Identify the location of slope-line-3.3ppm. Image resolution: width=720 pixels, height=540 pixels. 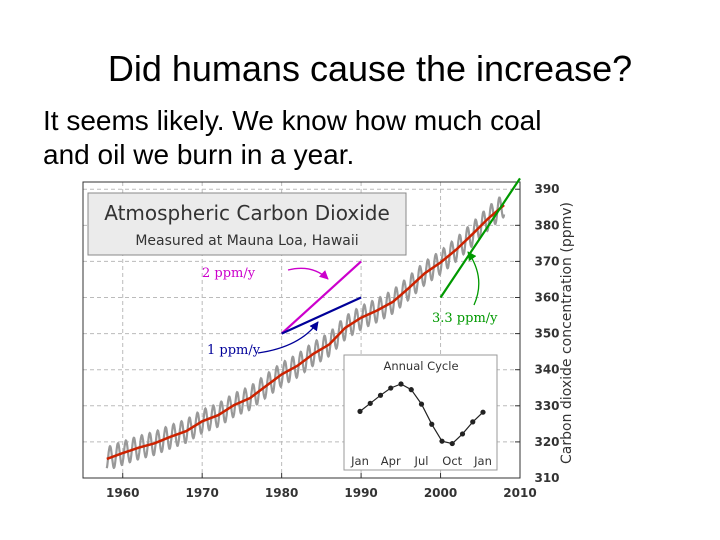
(480, 238).